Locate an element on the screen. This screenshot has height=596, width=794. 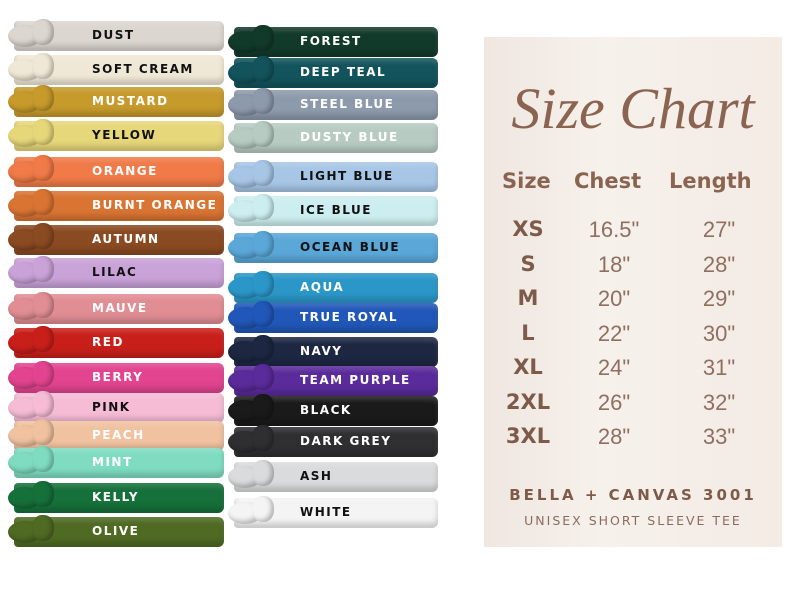
color-name: TRUE ROYAL is located at coordinates (349, 317).